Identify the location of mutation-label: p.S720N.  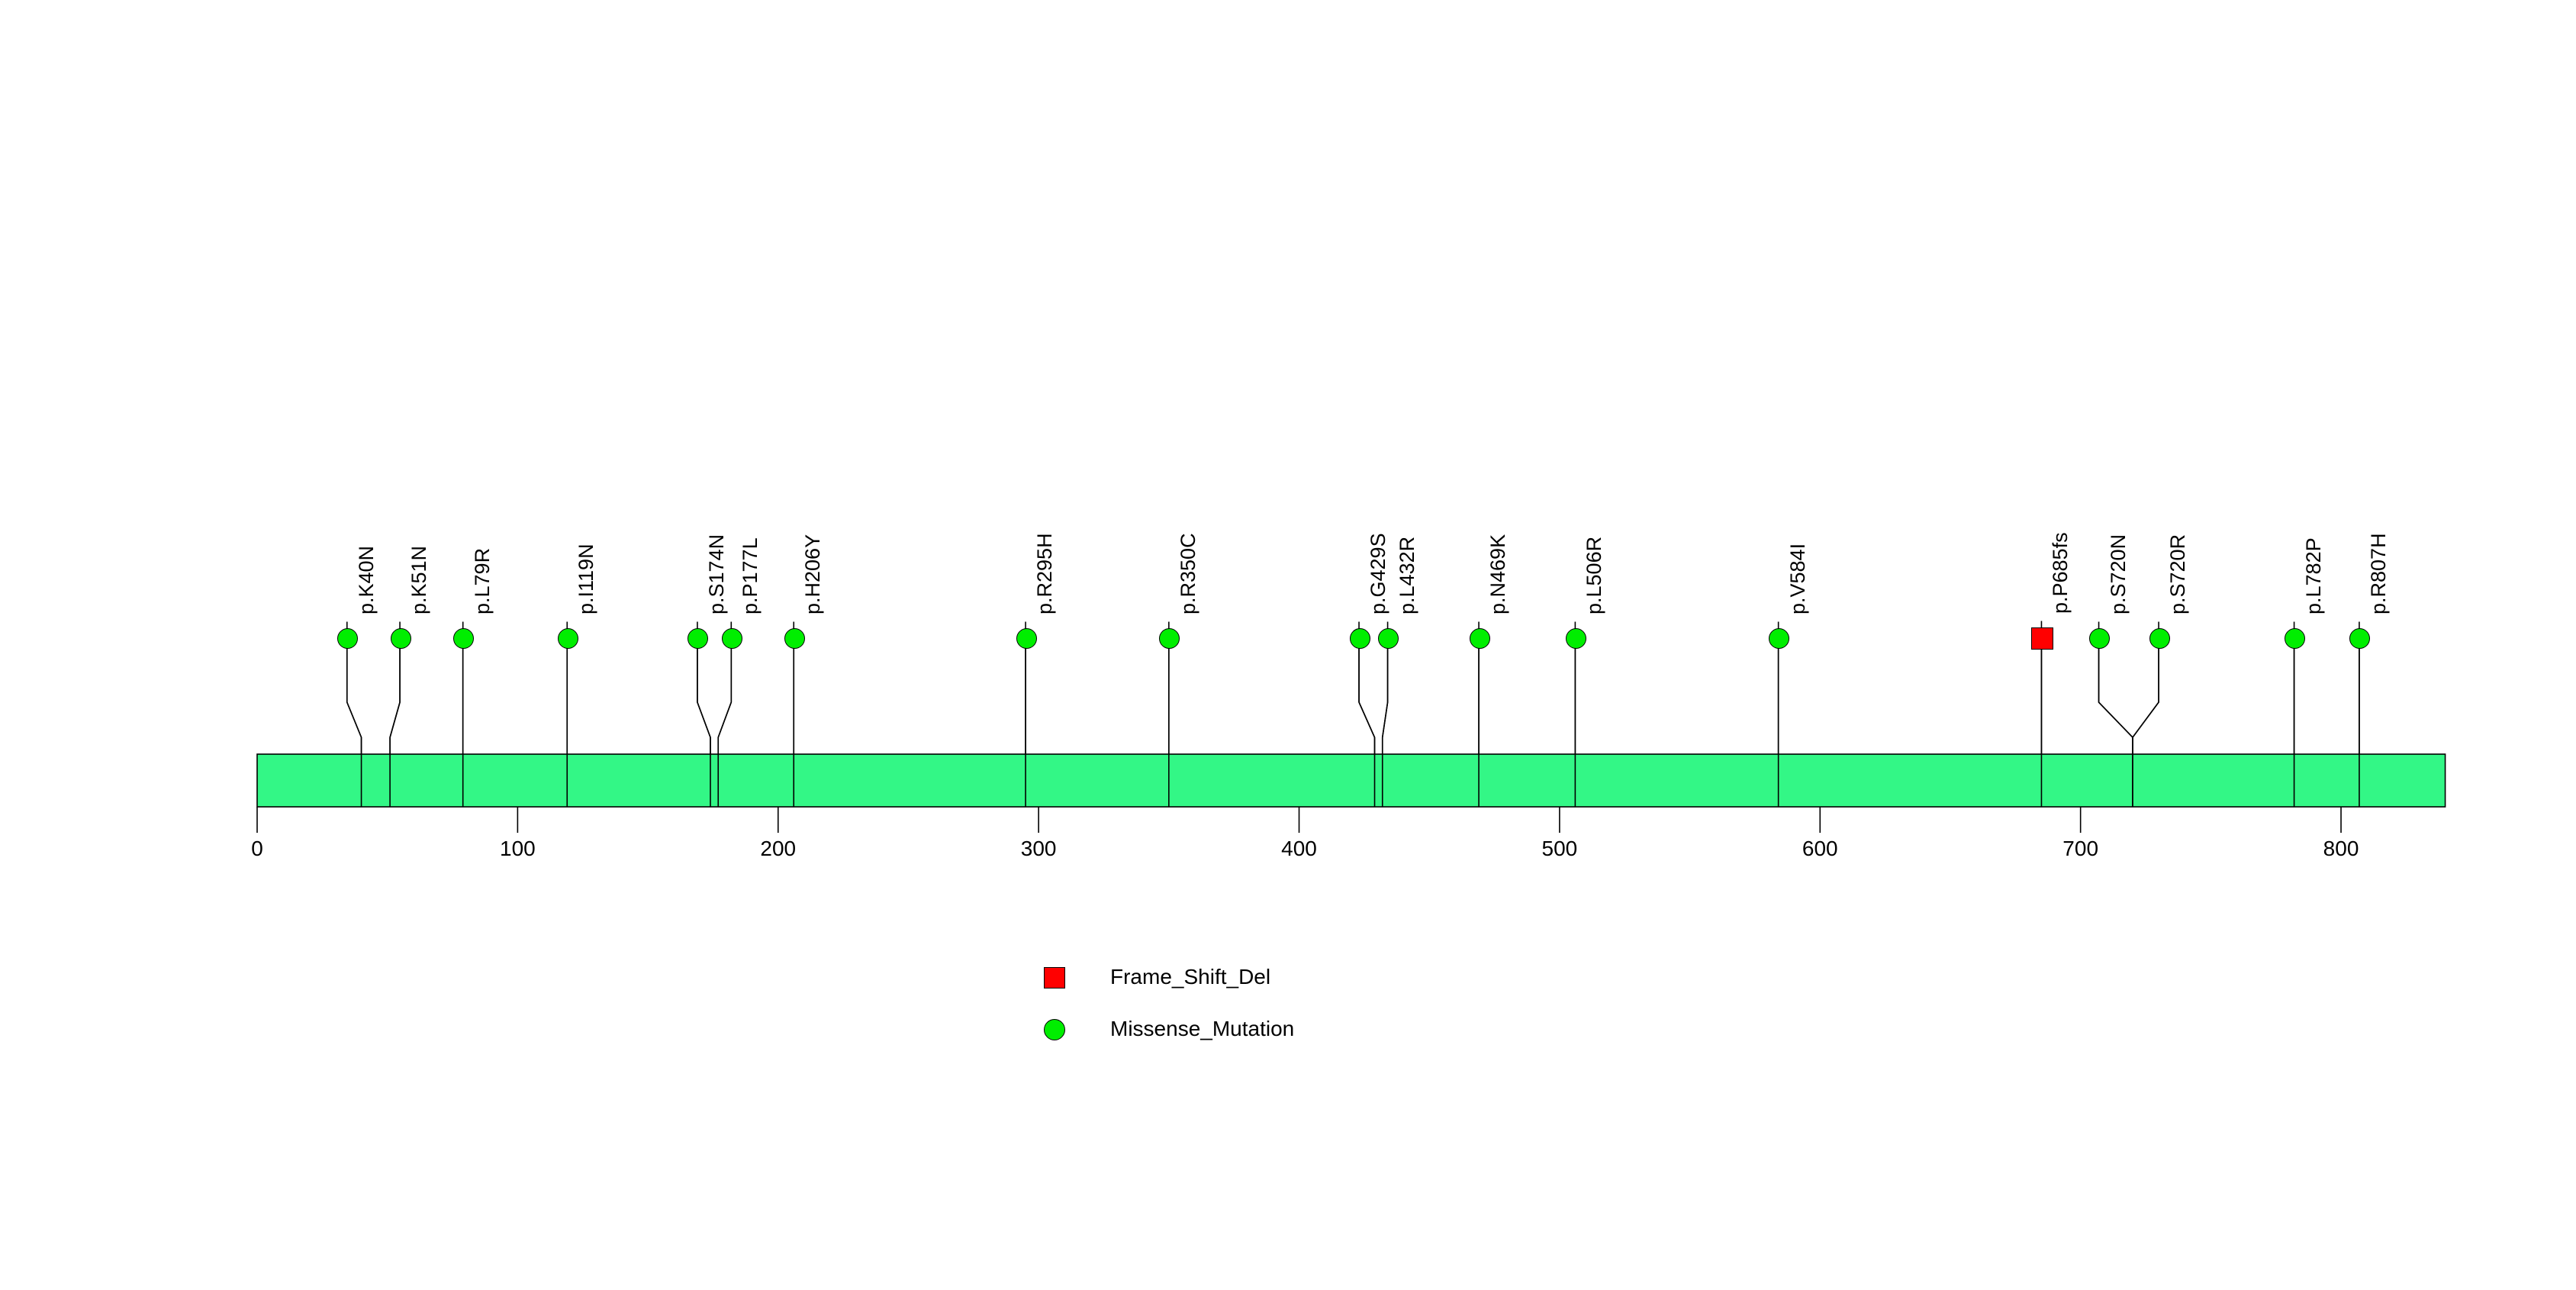
(2118, 574).